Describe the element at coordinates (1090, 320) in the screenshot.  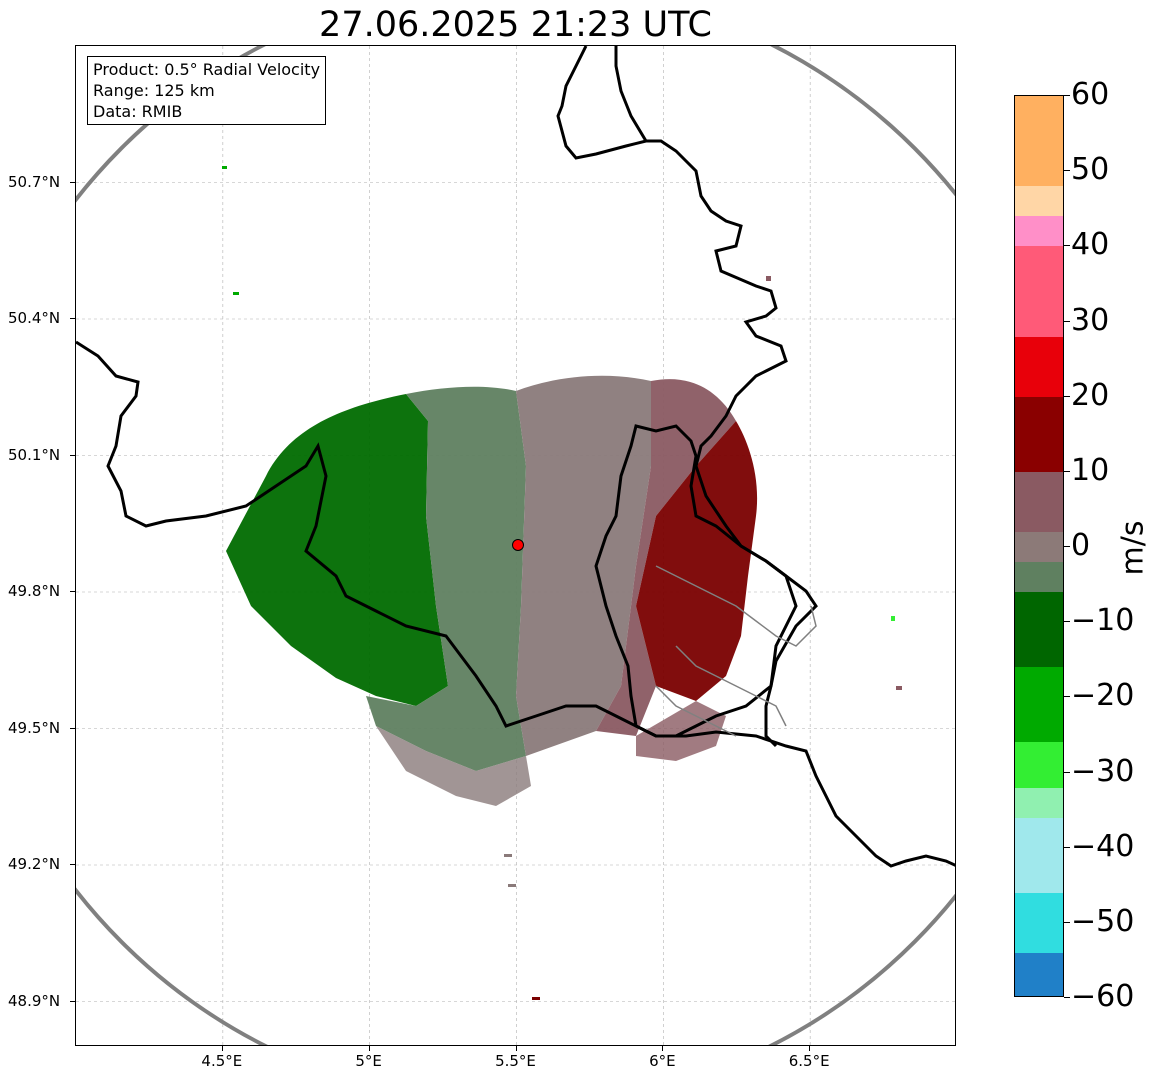
I see `colorbar-tick-label: 30` at that location.